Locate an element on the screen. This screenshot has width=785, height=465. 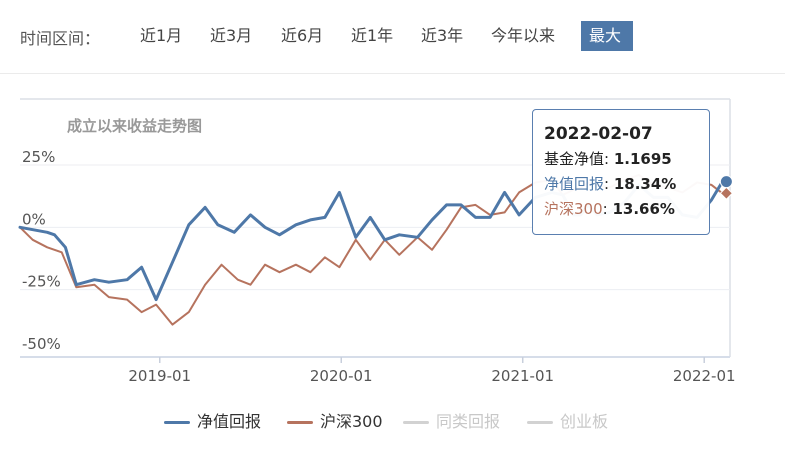
tooltip-nav-row: 基金净值: 1.1695 is located at coordinates (608, 159).